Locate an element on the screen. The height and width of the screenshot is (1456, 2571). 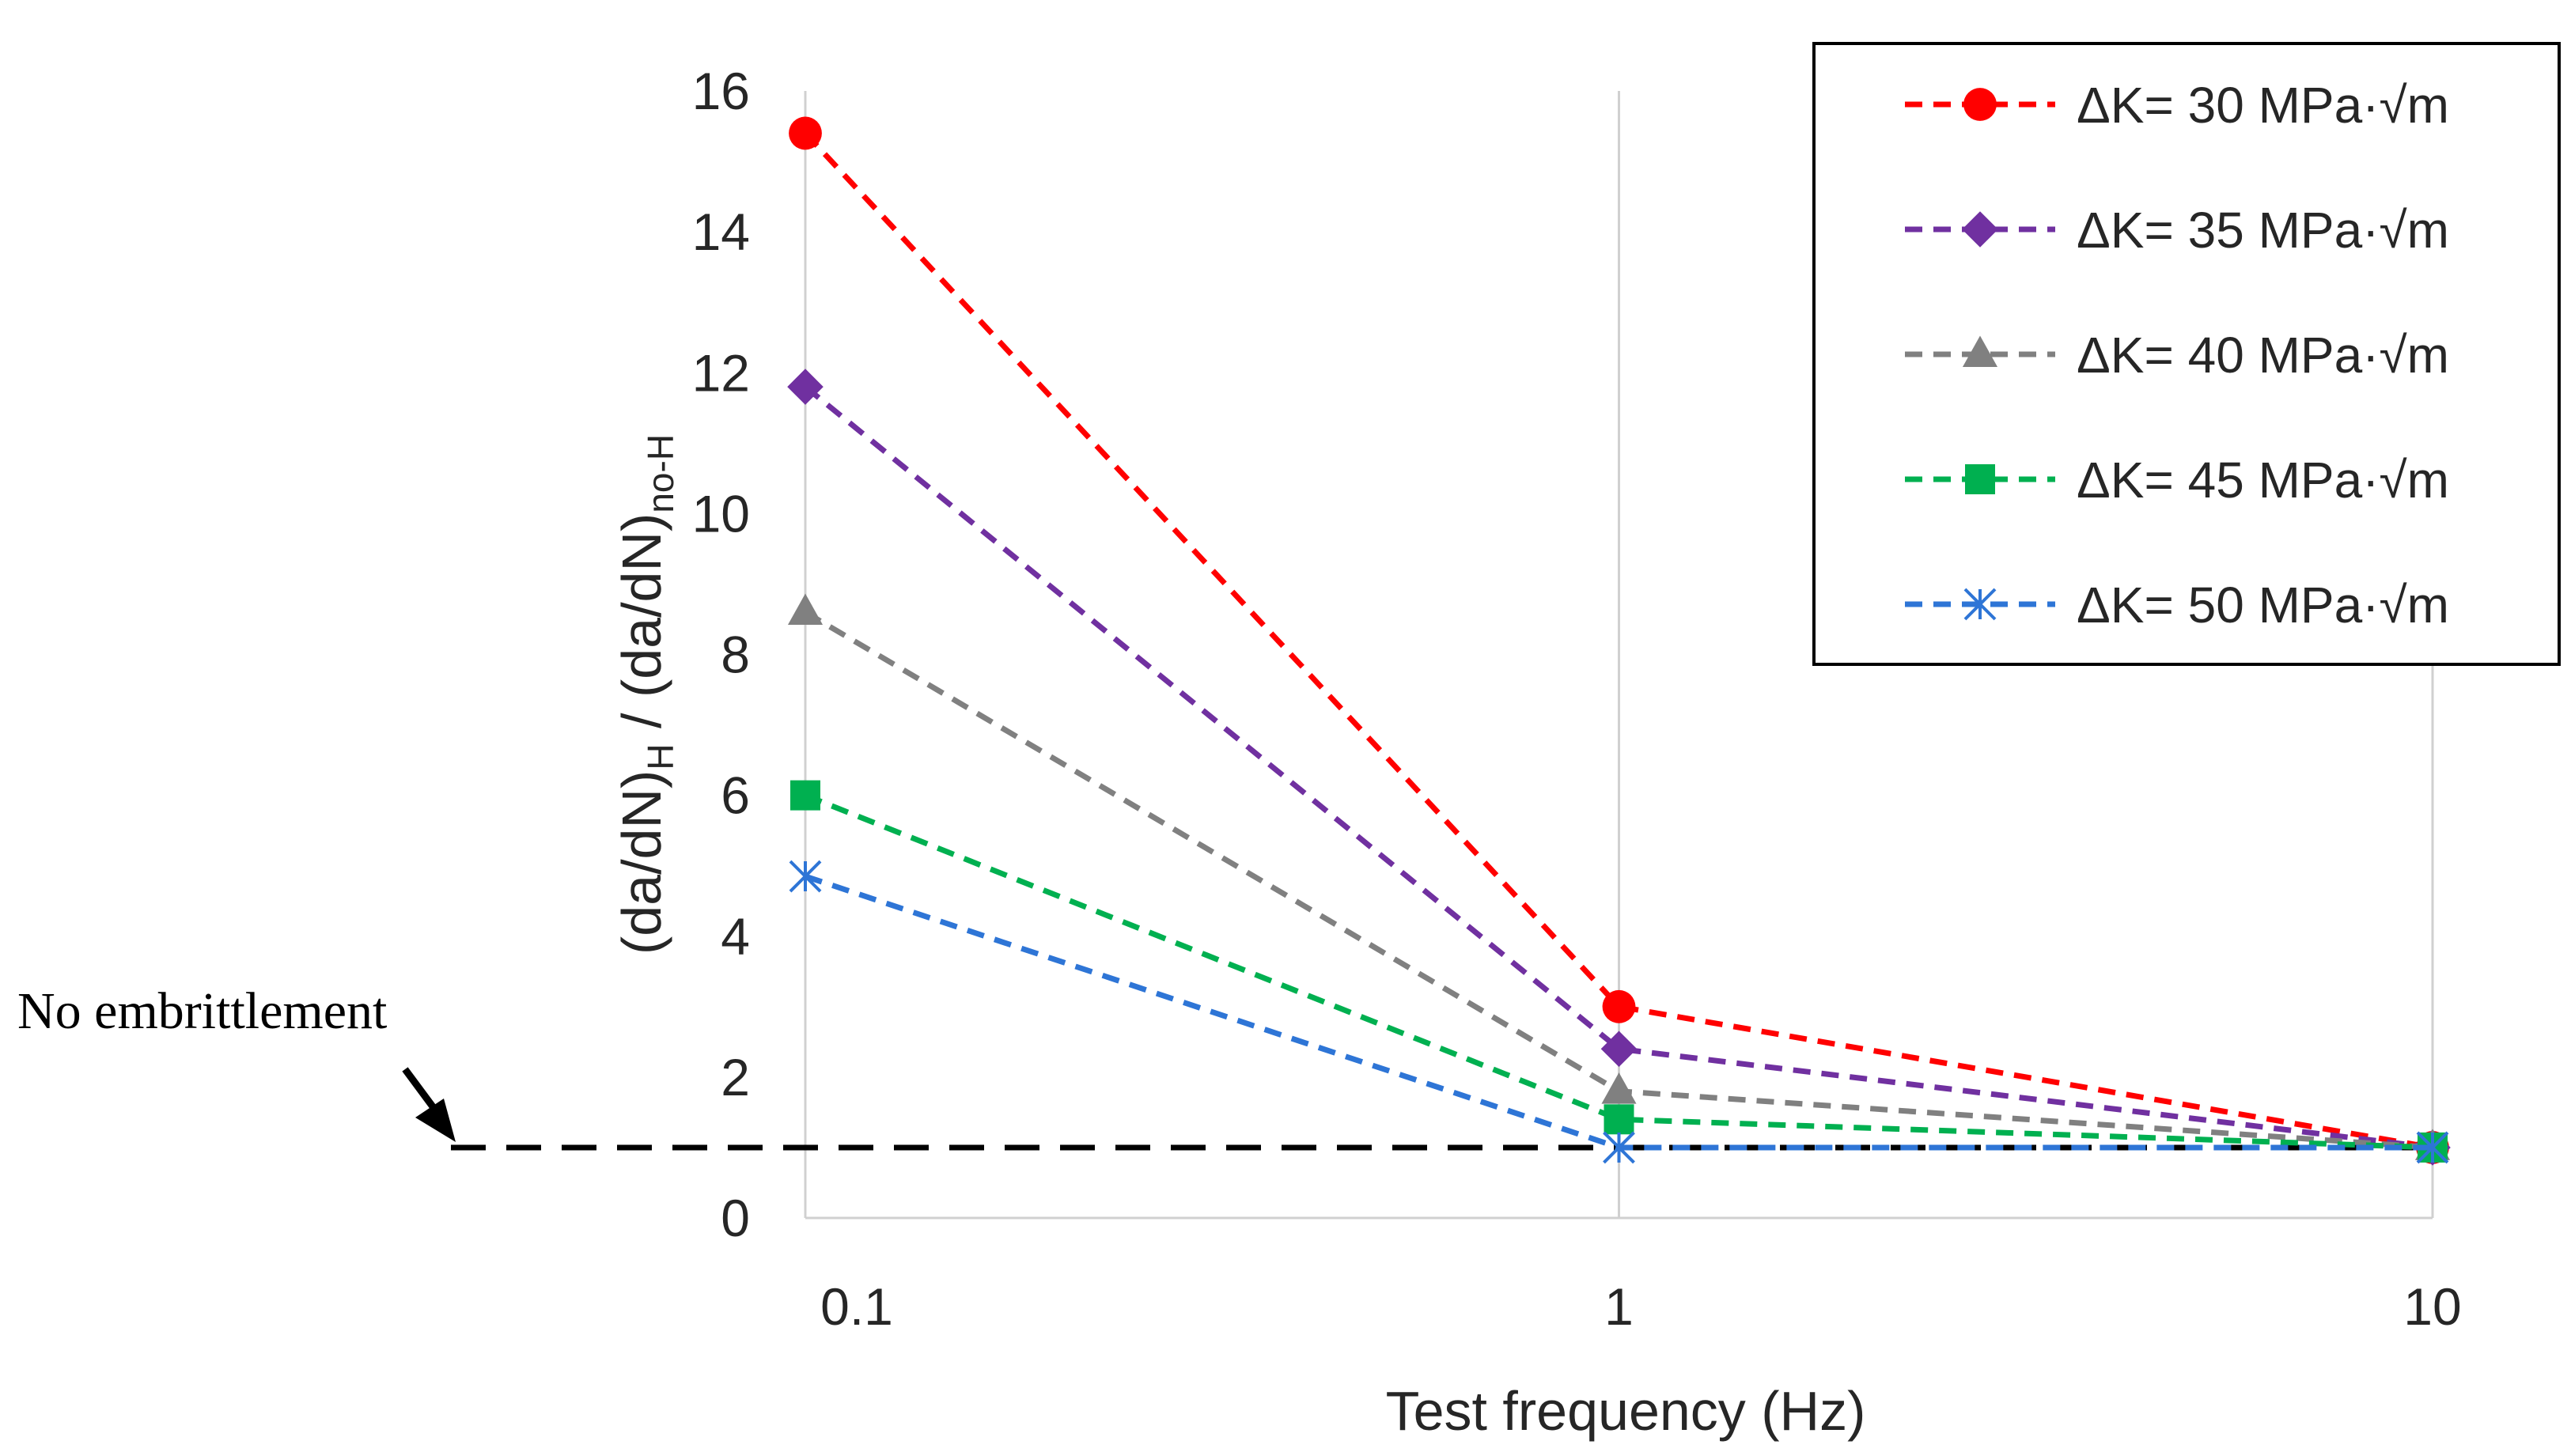
no-embrittlement-label: No embrittlement is located at coordinates (202, 1011).